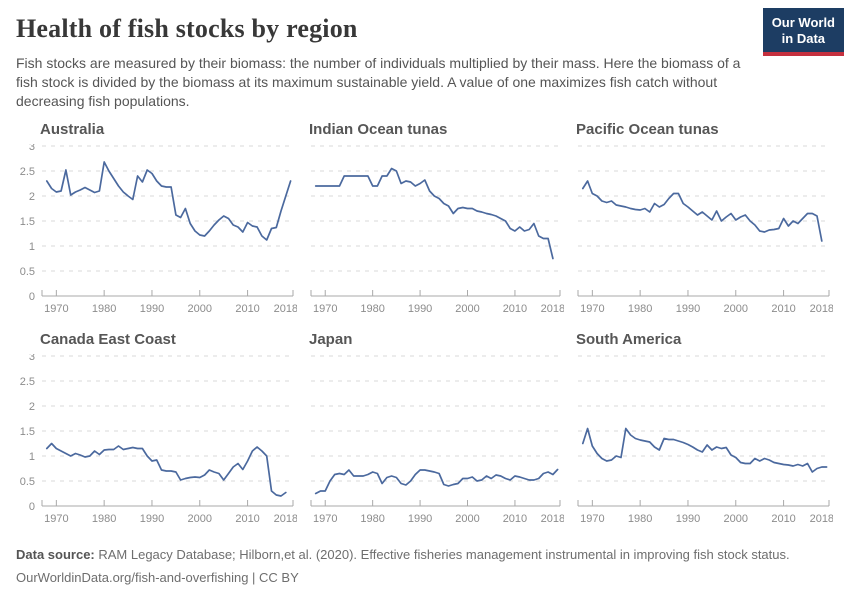 This screenshot has width=850, height=600. Describe the element at coordinates (378, 130) in the screenshot. I see `facet-title: Indian Ocean tunas` at that location.